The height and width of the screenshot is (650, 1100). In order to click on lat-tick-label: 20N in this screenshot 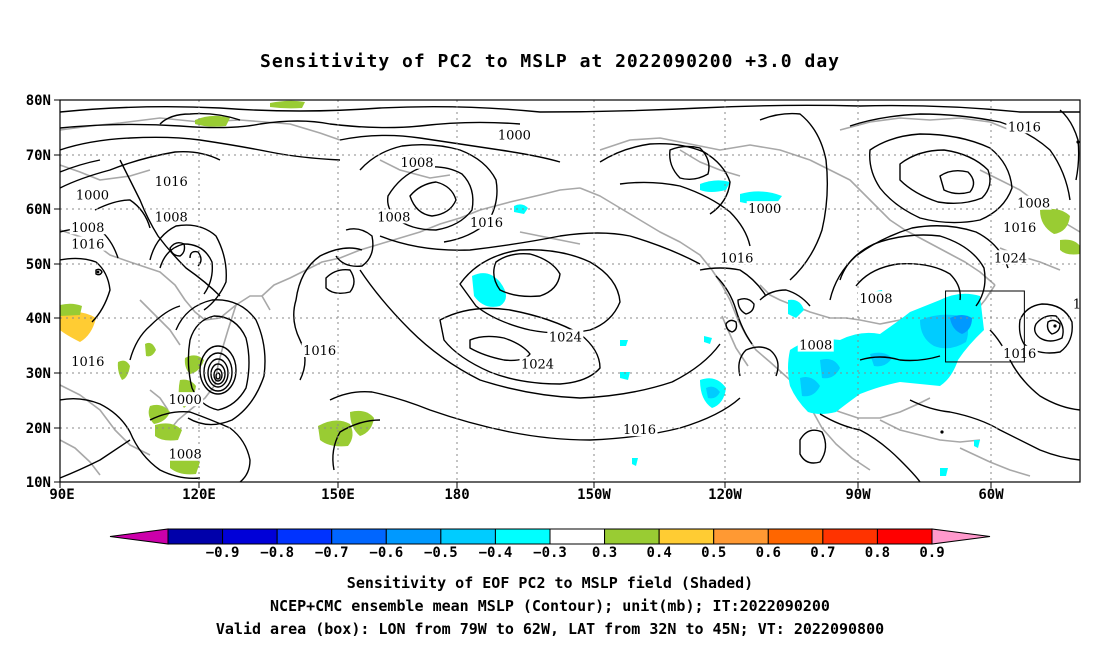, I will do `click(38, 429)`.